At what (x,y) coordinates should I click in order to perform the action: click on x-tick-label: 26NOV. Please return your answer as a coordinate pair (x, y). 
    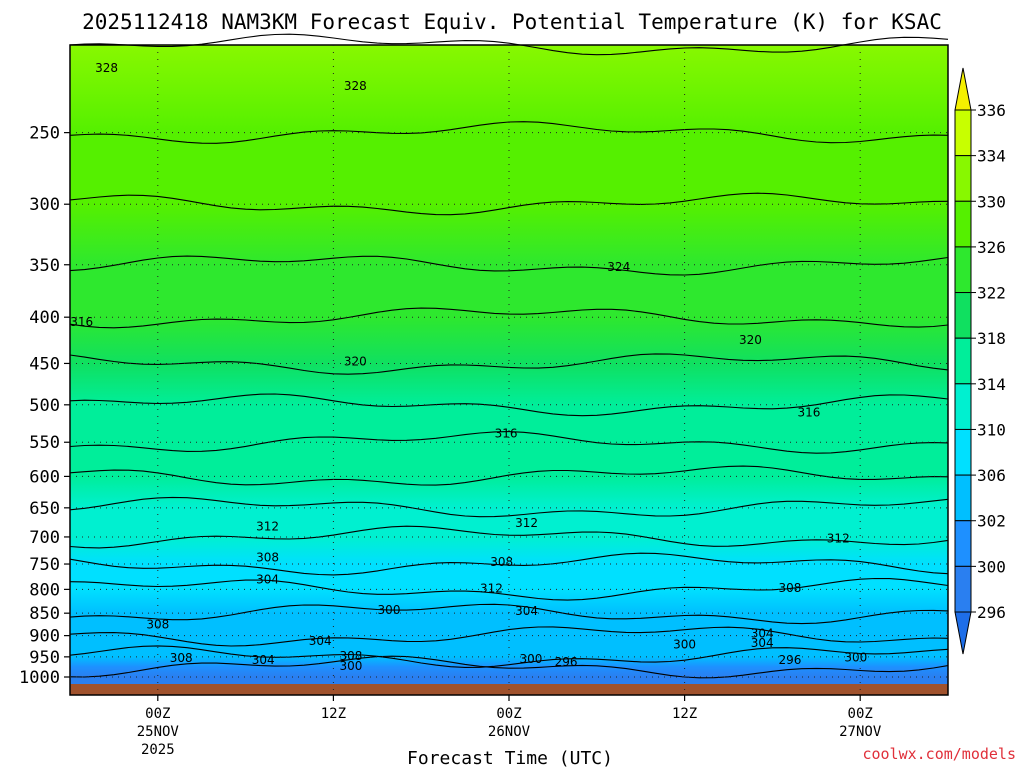
    Looking at the image, I should click on (509, 732).